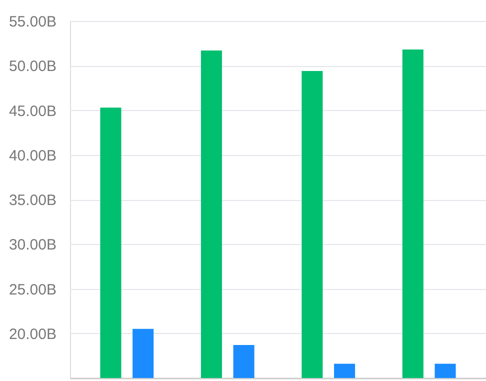  I want to click on y-tick-label: 50.00B, so click(32, 67).